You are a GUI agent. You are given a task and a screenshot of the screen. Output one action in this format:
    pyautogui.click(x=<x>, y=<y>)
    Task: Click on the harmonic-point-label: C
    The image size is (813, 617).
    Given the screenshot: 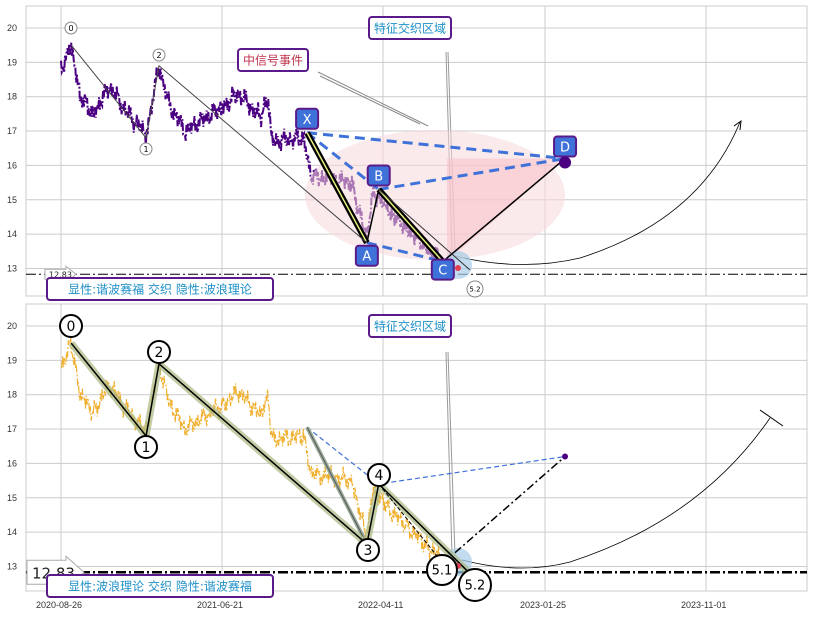 What is the action you would take?
    pyautogui.click(x=442, y=271)
    